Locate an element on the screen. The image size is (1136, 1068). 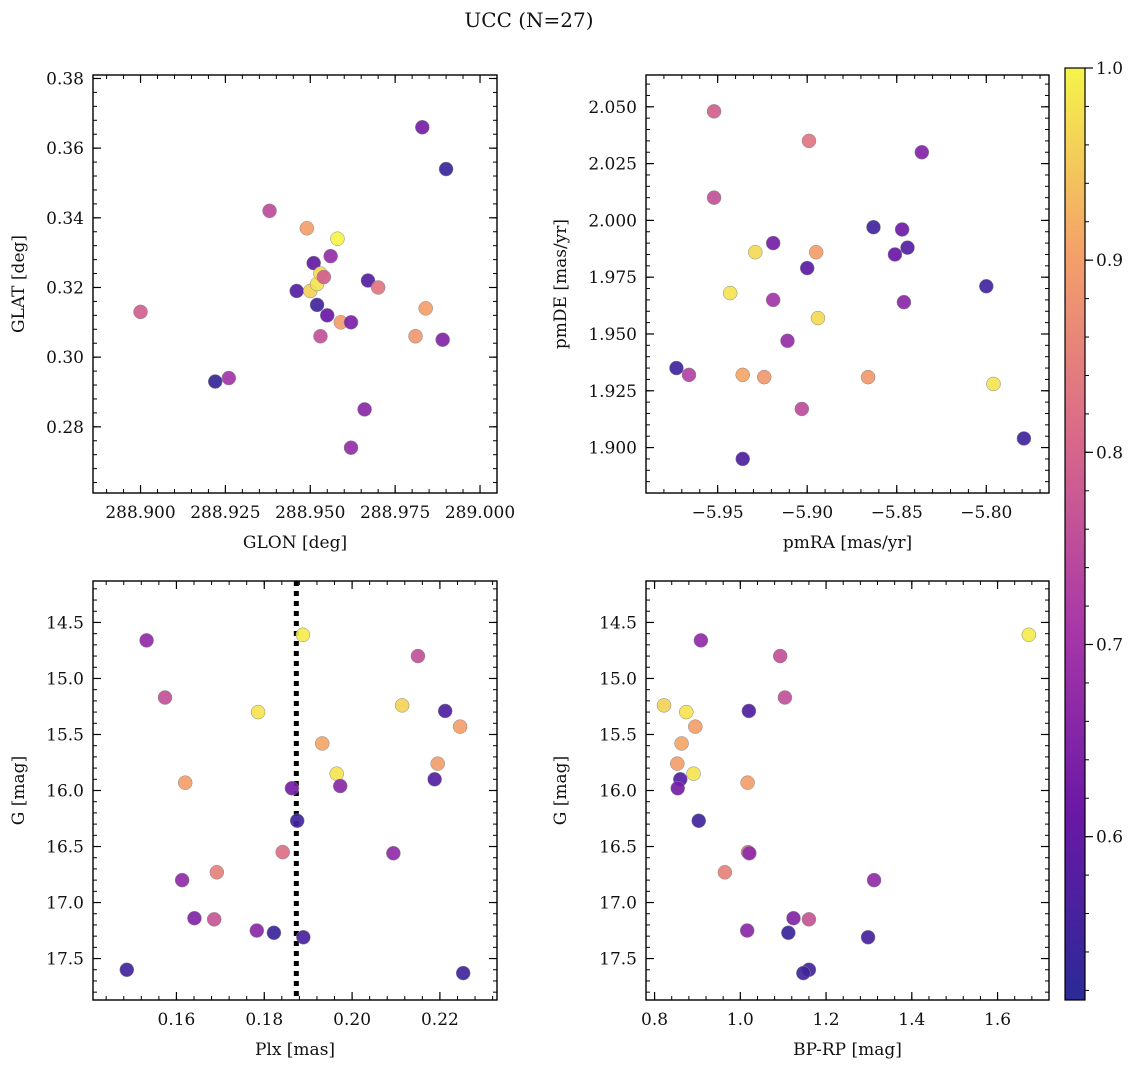
y-tick-label: 2.025 is located at coordinates (612, 165).